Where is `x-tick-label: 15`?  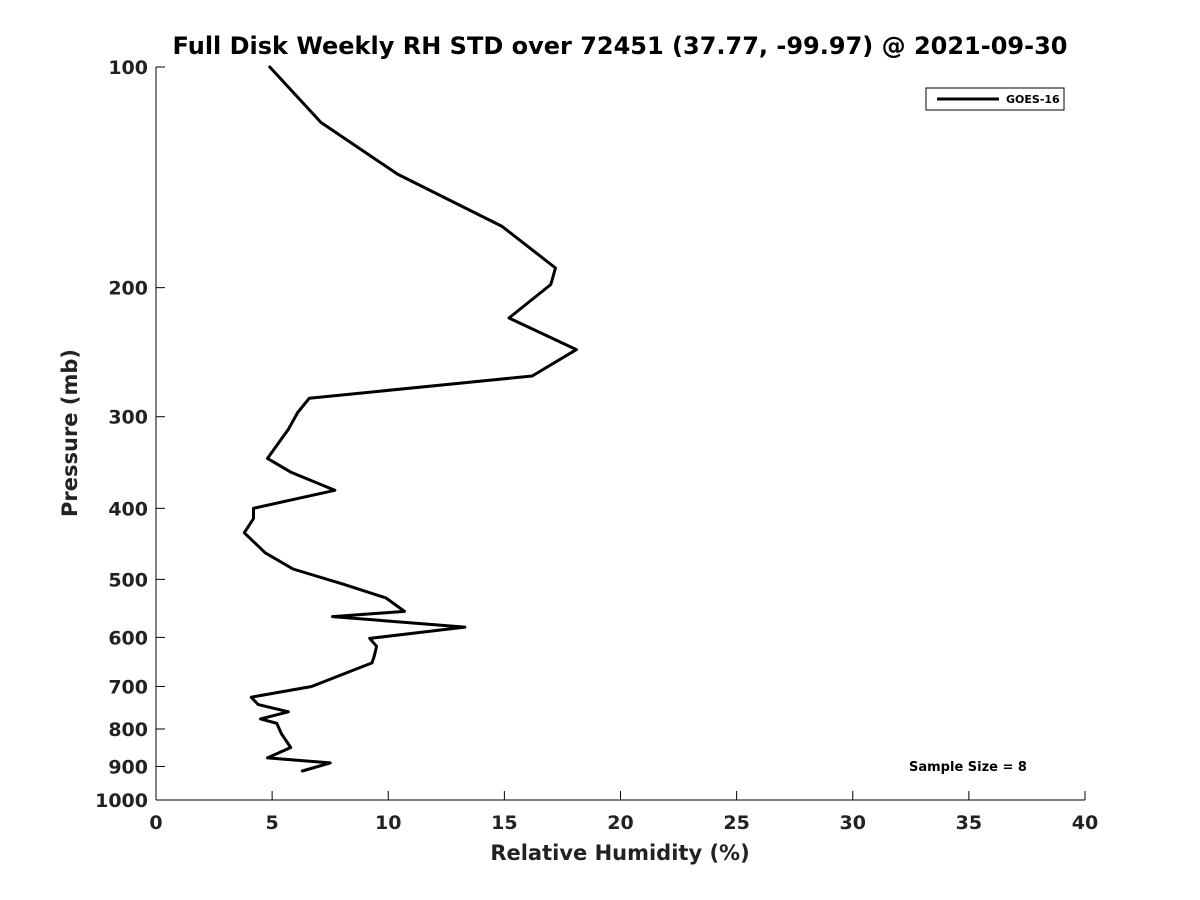
x-tick-label: 15 is located at coordinates (504, 823).